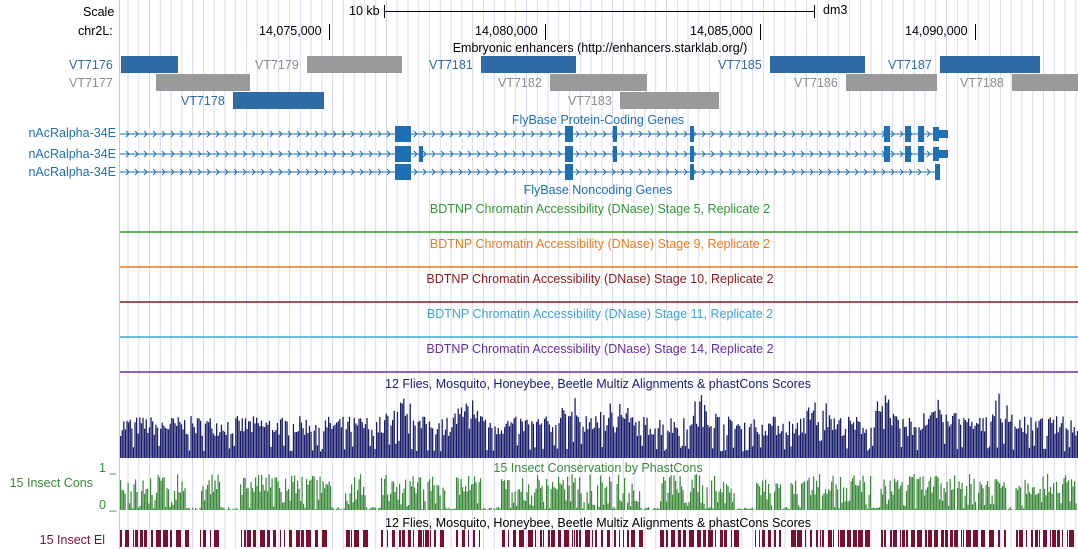 The width and height of the screenshot is (1078, 549). Describe the element at coordinates (545, 32) in the screenshot. I see `ruler-tick` at that location.